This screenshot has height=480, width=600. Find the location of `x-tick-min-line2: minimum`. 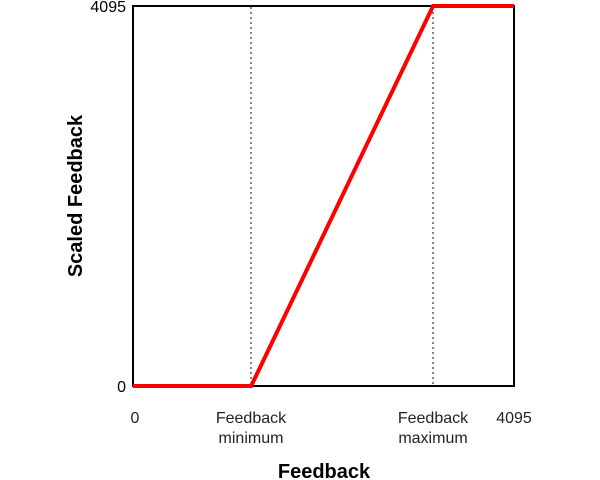

x-tick-min-line2: minimum is located at coordinates (251, 438).